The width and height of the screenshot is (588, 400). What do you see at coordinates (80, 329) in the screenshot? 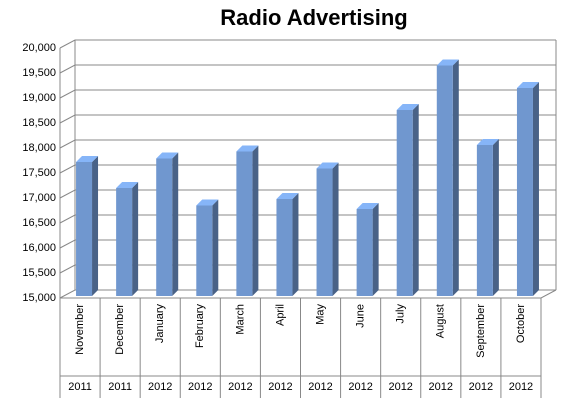
I see `x-tick-label: November` at bounding box center [80, 329].